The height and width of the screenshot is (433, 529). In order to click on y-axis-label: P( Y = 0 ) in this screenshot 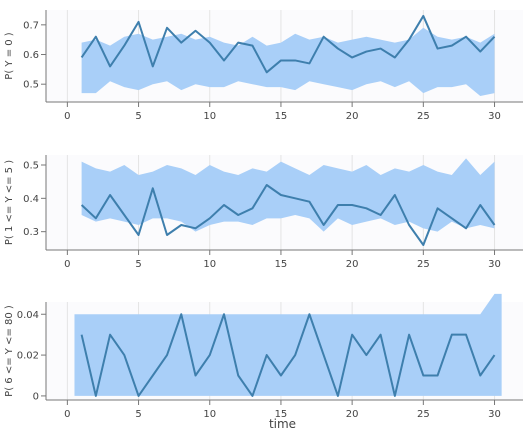, I will do `click(9, 55)`.